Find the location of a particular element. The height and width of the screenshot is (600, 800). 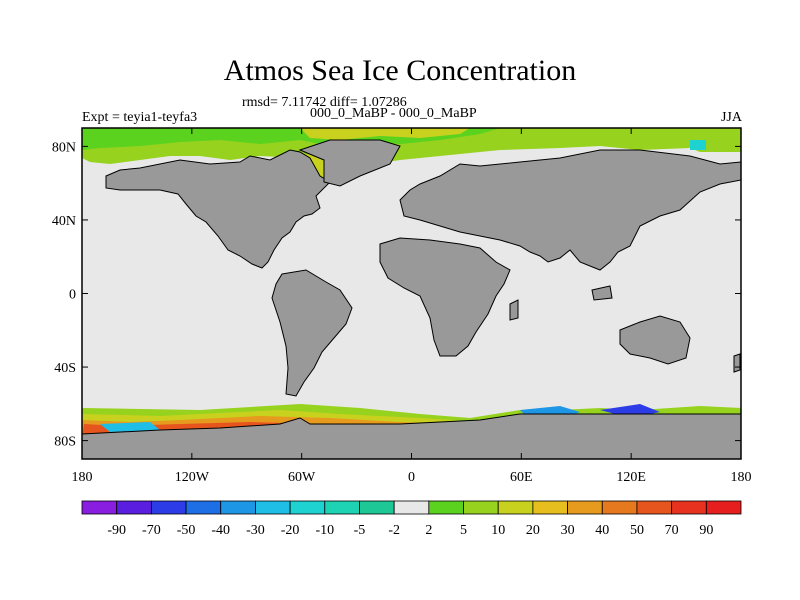

madagascar is located at coordinates (514, 310).